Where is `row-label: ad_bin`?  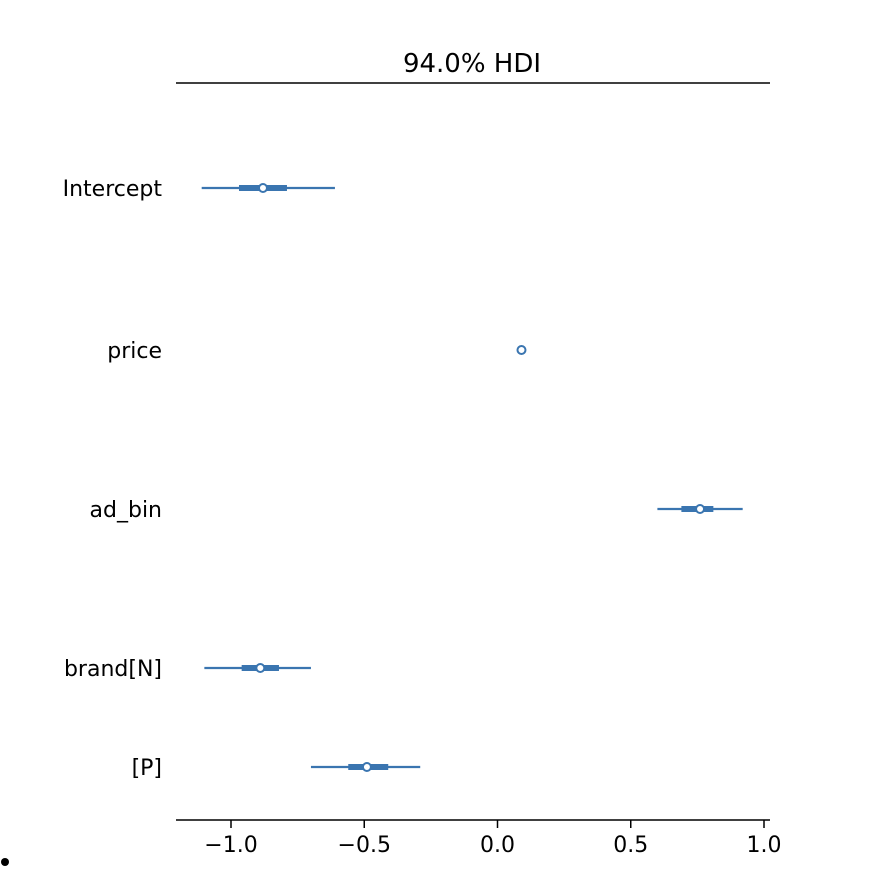
row-label: ad_bin is located at coordinates (126, 510).